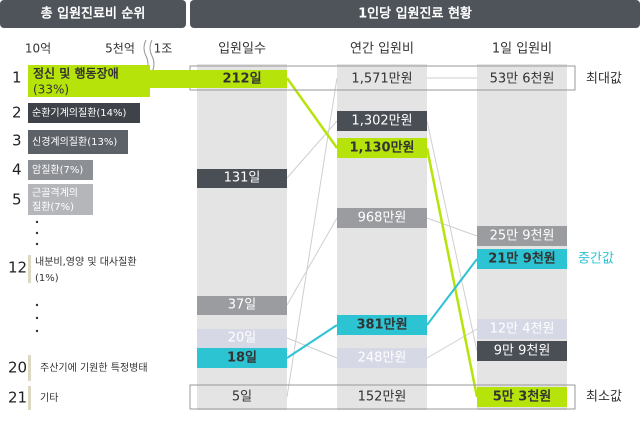 The height and width of the screenshot is (425, 640). I want to click on cell: 9만 9천원, so click(522, 351).